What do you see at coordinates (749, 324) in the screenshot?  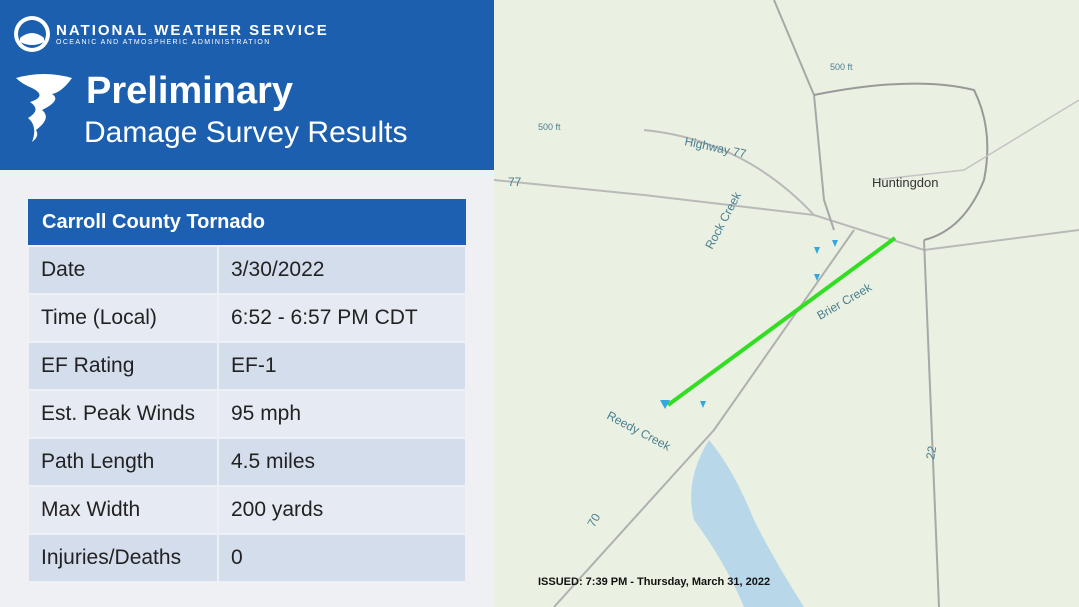 I see `damage-points` at bounding box center [749, 324].